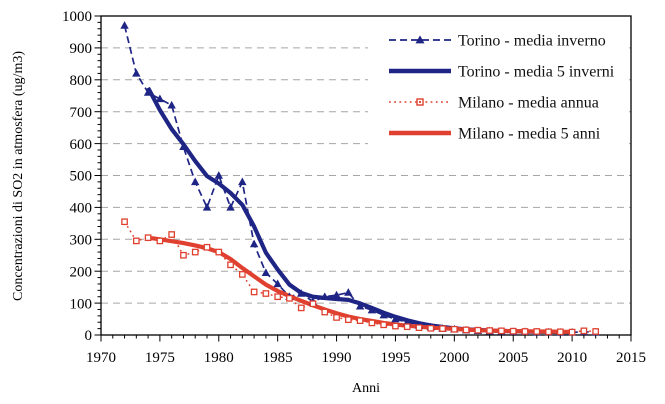 The image size is (665, 404). What do you see at coordinates (528, 103) in the screenshot?
I see `legend-label: Milano - media annua` at bounding box center [528, 103].